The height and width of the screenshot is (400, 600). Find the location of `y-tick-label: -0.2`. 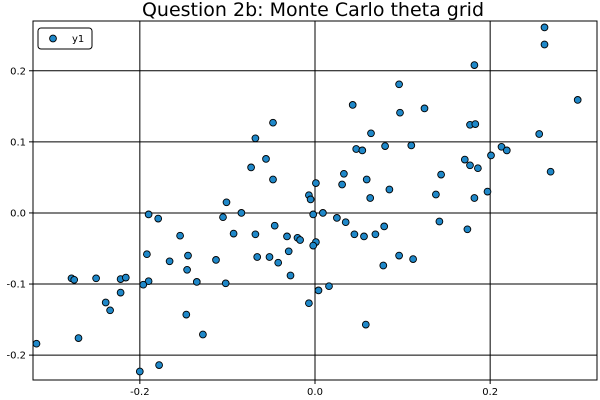

y-tick-label: -0.2 is located at coordinates (16, 356).